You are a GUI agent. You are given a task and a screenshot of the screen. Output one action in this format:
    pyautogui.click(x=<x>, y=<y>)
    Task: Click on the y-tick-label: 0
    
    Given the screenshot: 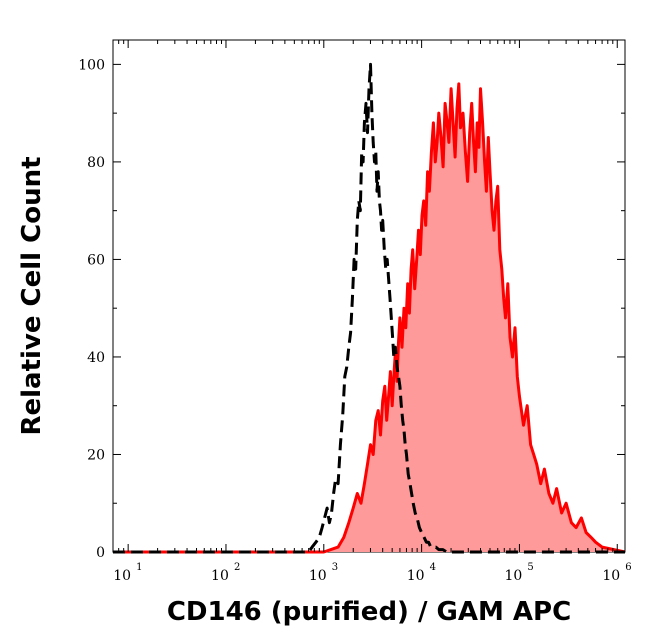 What is the action you would take?
    pyautogui.click(x=100, y=553)
    